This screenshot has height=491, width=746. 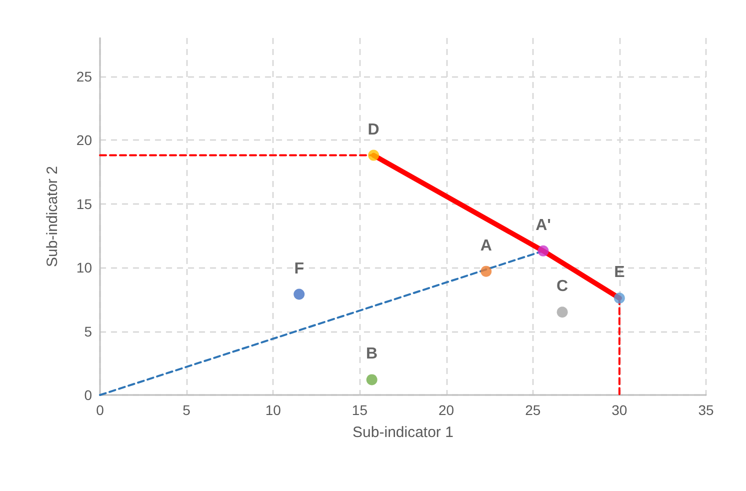 What do you see at coordinates (620, 410) in the screenshot?
I see `x-tick-label: 30` at bounding box center [620, 410].